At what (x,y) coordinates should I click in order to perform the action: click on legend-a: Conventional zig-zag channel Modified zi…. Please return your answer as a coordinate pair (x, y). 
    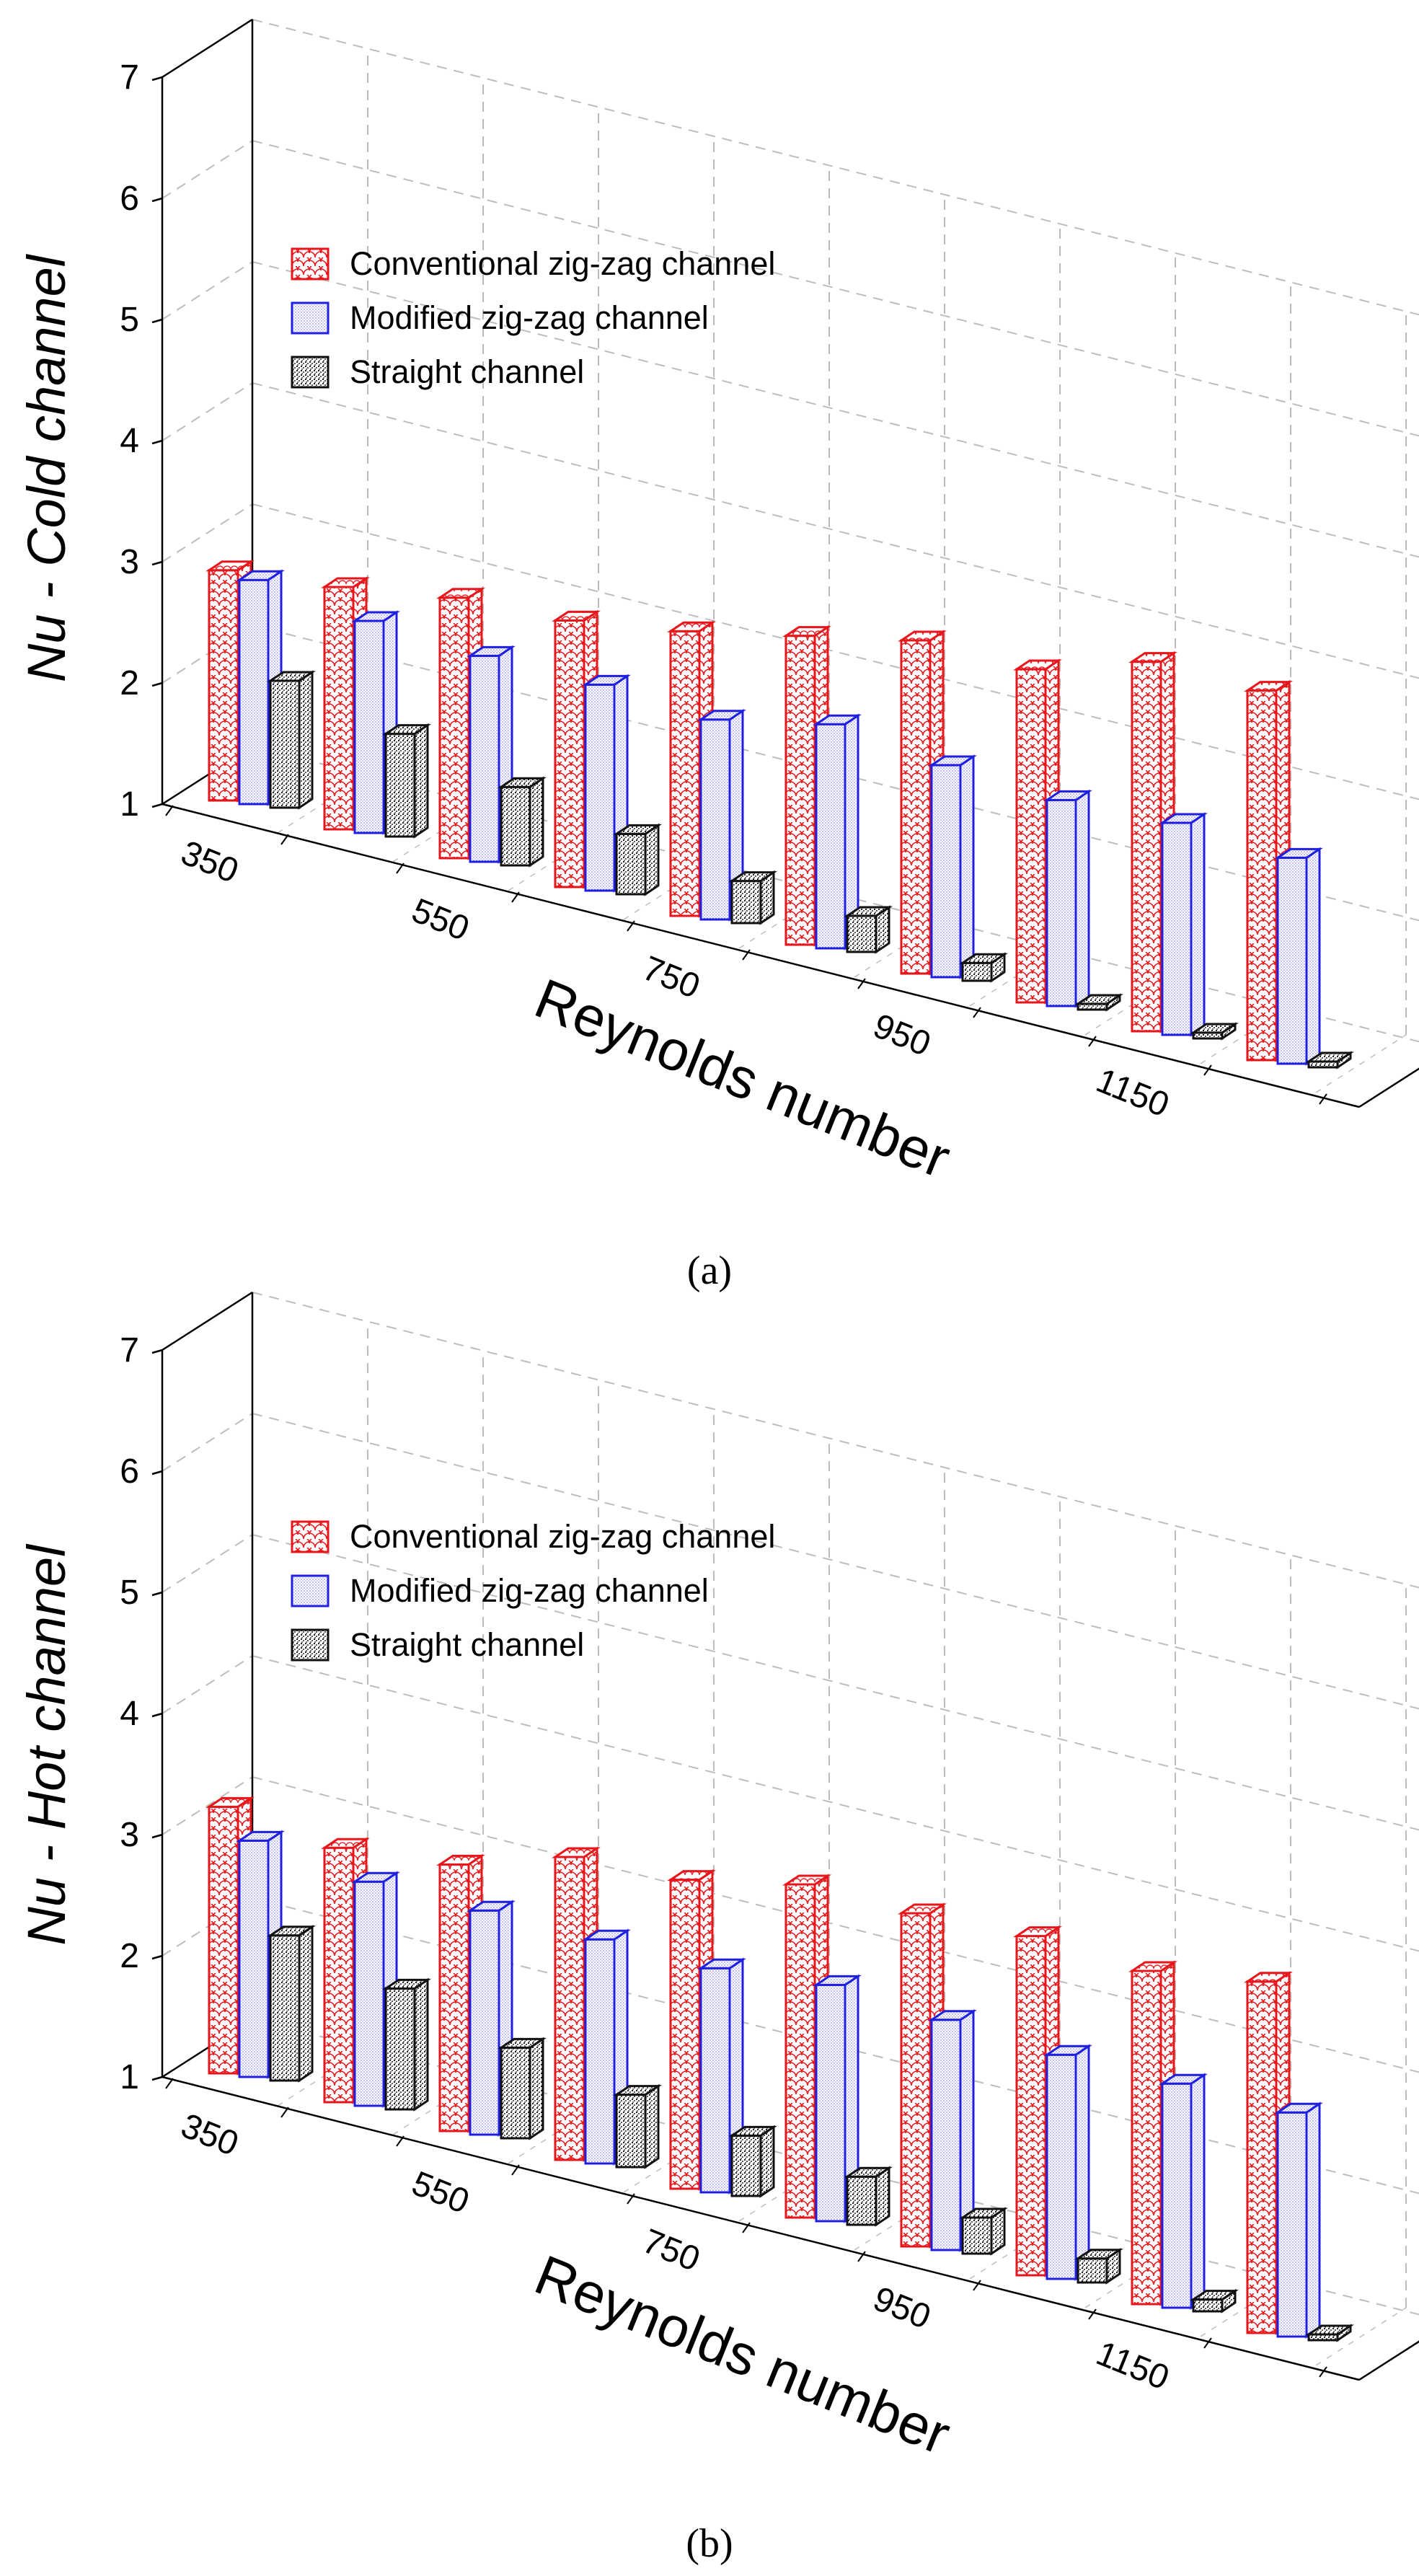
    Looking at the image, I should click on (533, 317).